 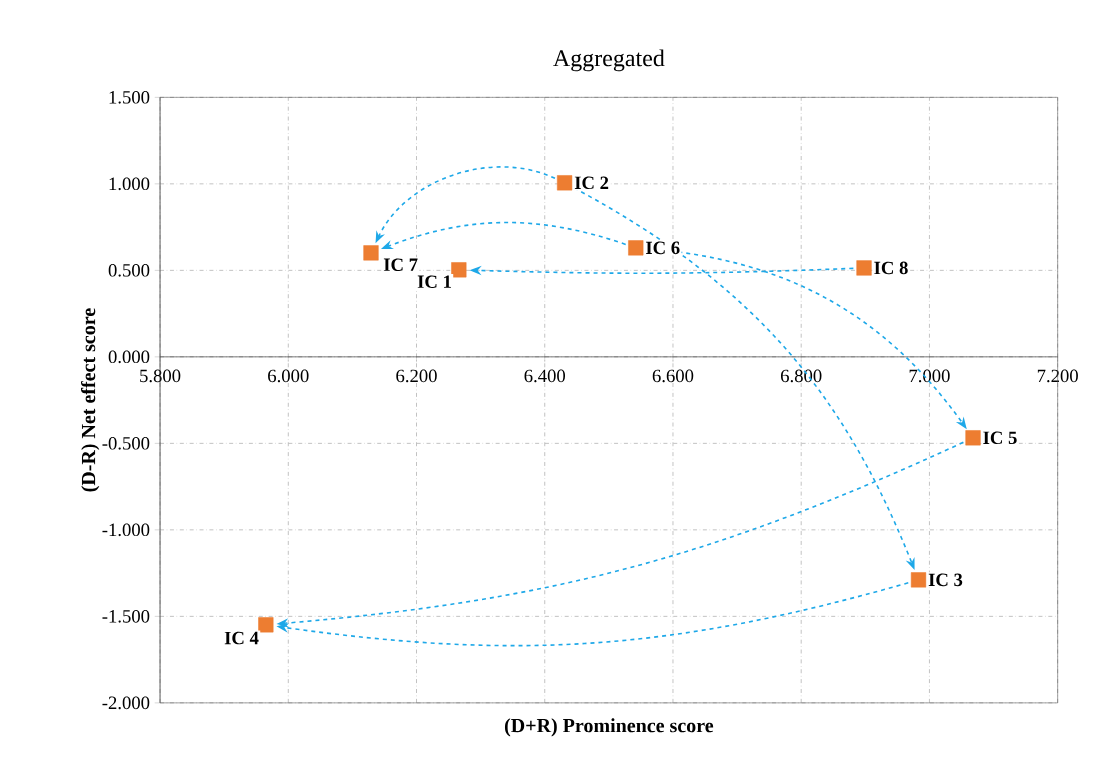 What do you see at coordinates (891, 268) in the screenshot?
I see `series-label: IC 8` at bounding box center [891, 268].